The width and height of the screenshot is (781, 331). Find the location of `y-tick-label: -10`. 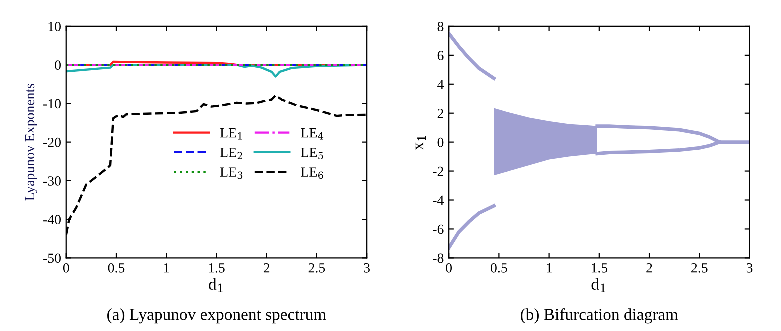

y-tick-label: -10 is located at coordinates (52, 104).